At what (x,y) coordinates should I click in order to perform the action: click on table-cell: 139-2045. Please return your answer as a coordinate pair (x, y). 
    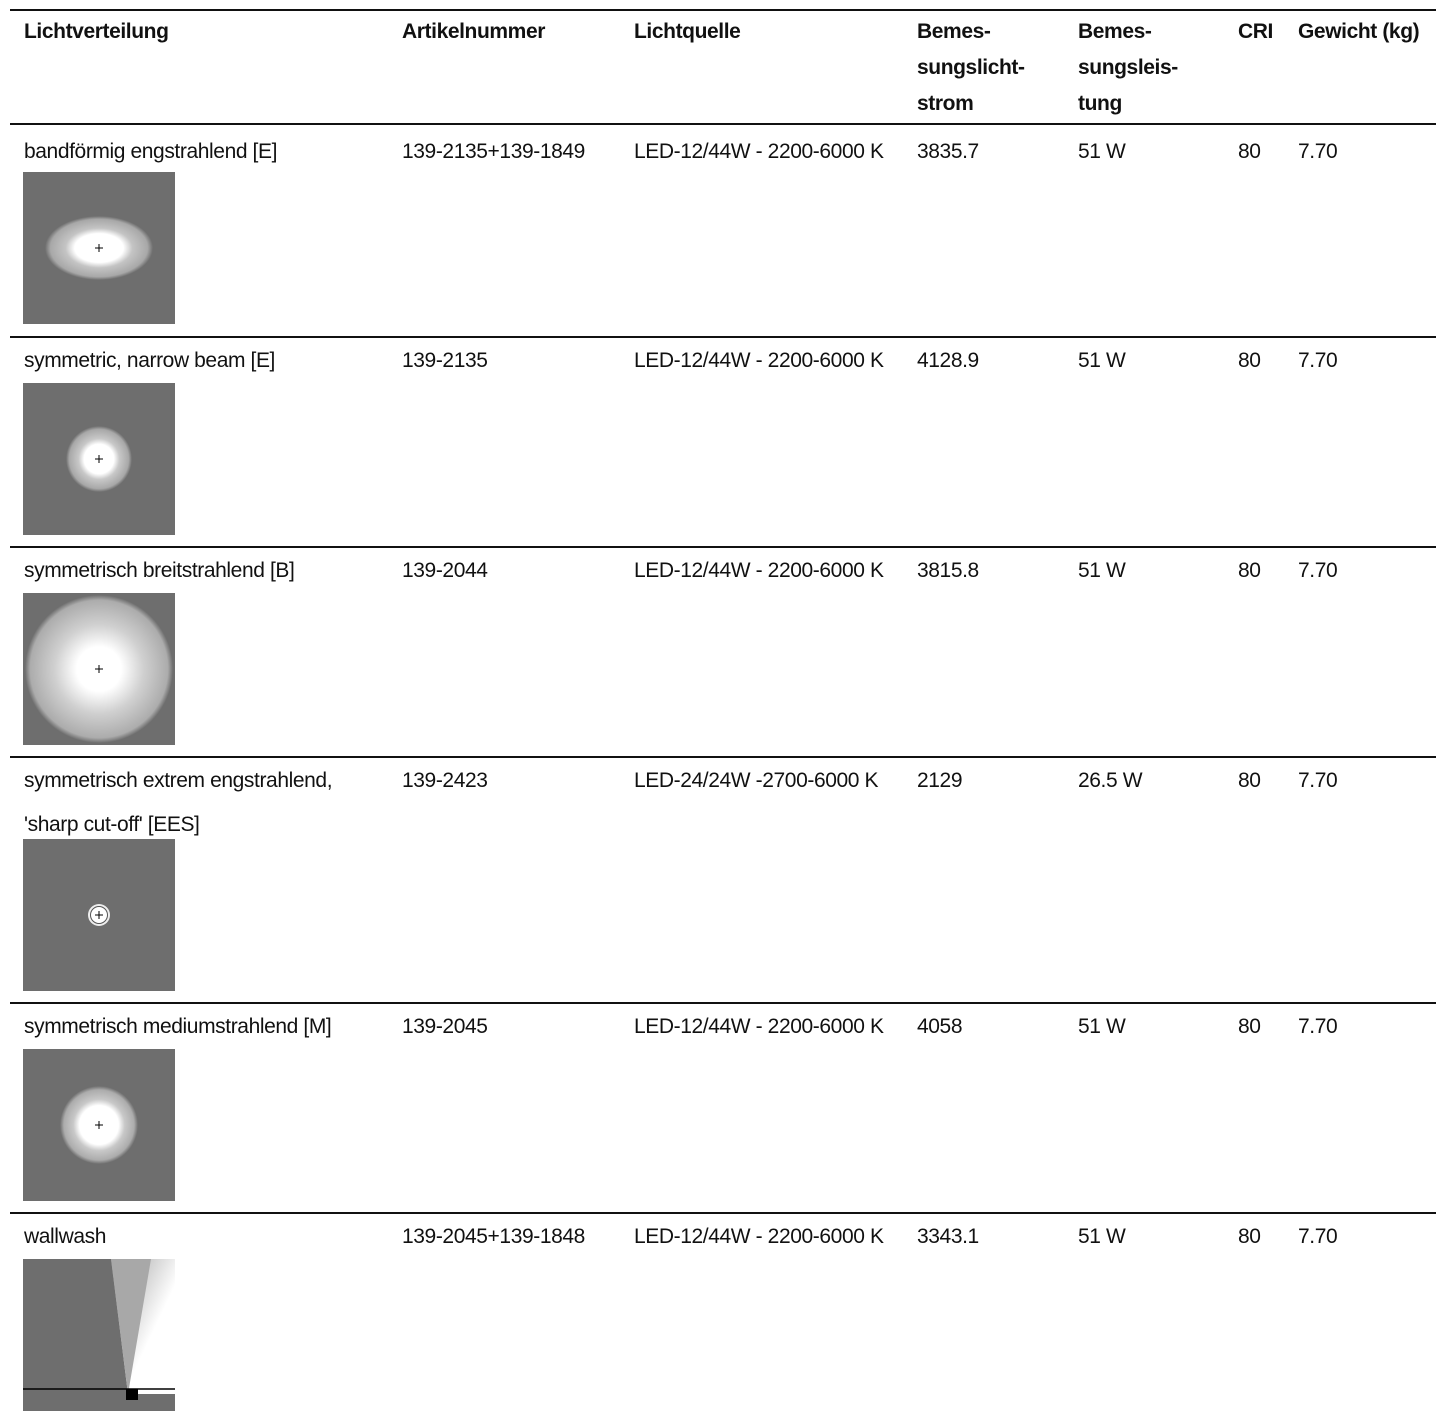
    Looking at the image, I should click on (445, 1026).